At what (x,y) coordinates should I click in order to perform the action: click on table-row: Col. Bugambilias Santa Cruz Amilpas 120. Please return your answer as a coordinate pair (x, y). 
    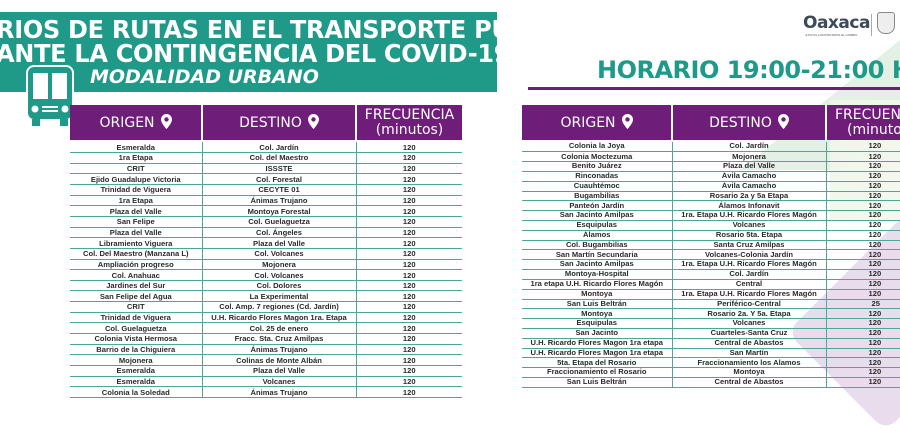
    Looking at the image, I should click on (711, 245).